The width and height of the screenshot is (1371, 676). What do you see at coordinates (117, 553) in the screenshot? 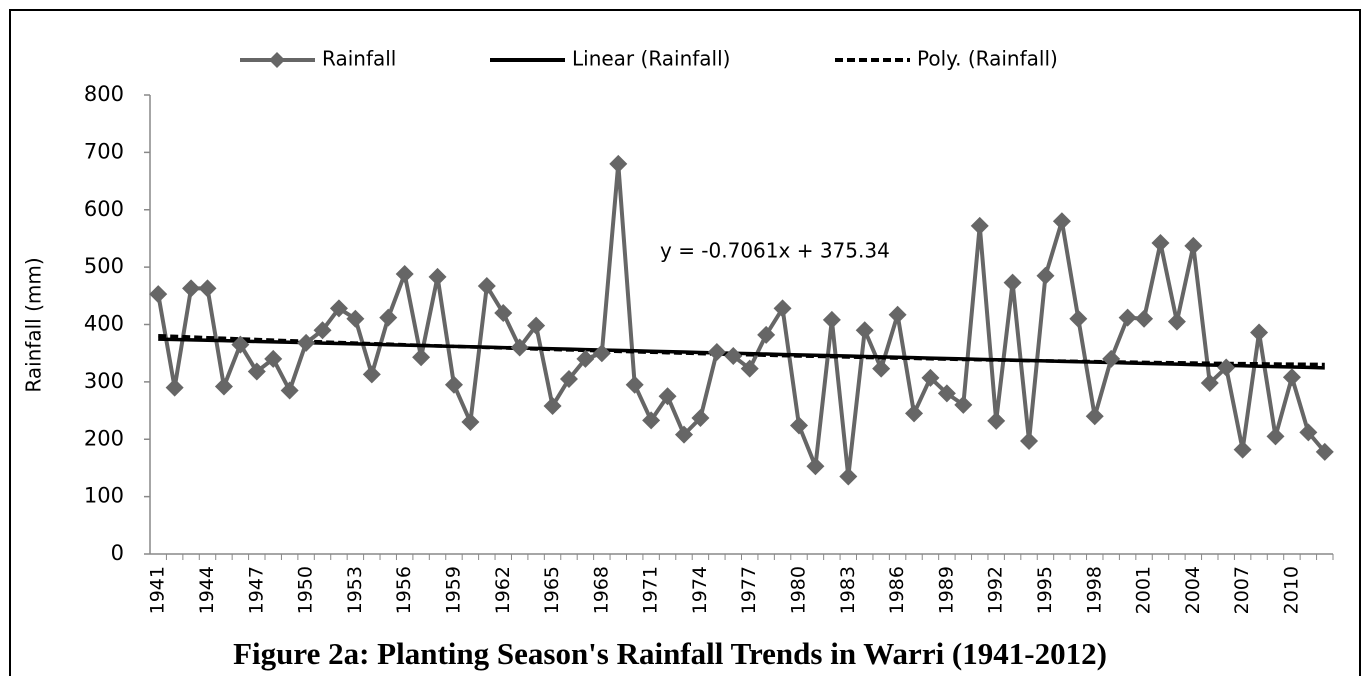
I see `y-tick-label: 0` at bounding box center [117, 553].